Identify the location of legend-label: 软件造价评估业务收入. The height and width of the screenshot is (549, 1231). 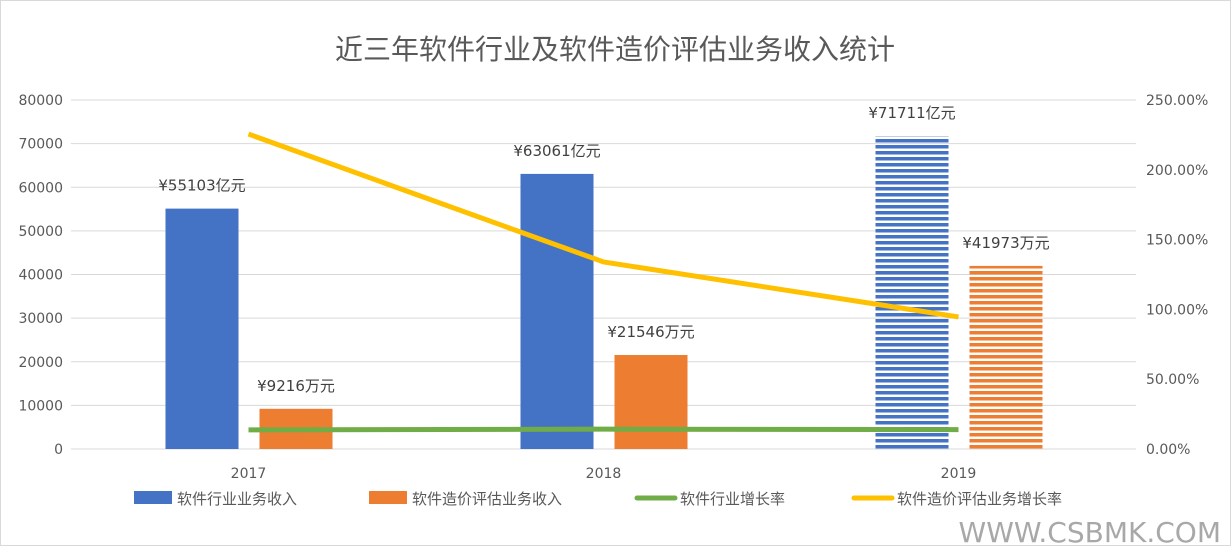
(487, 499).